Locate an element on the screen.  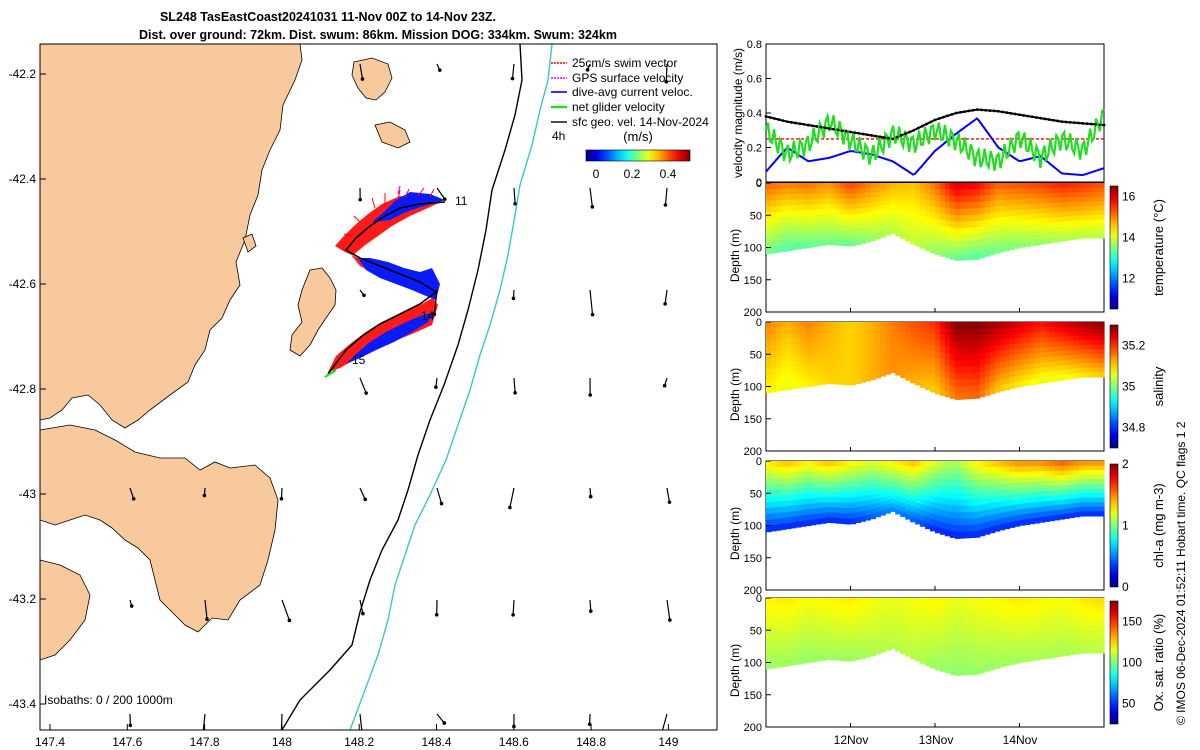
oxygen-colorbar-label: Ox. sat. ratio (%) is located at coordinates (1158, 663).